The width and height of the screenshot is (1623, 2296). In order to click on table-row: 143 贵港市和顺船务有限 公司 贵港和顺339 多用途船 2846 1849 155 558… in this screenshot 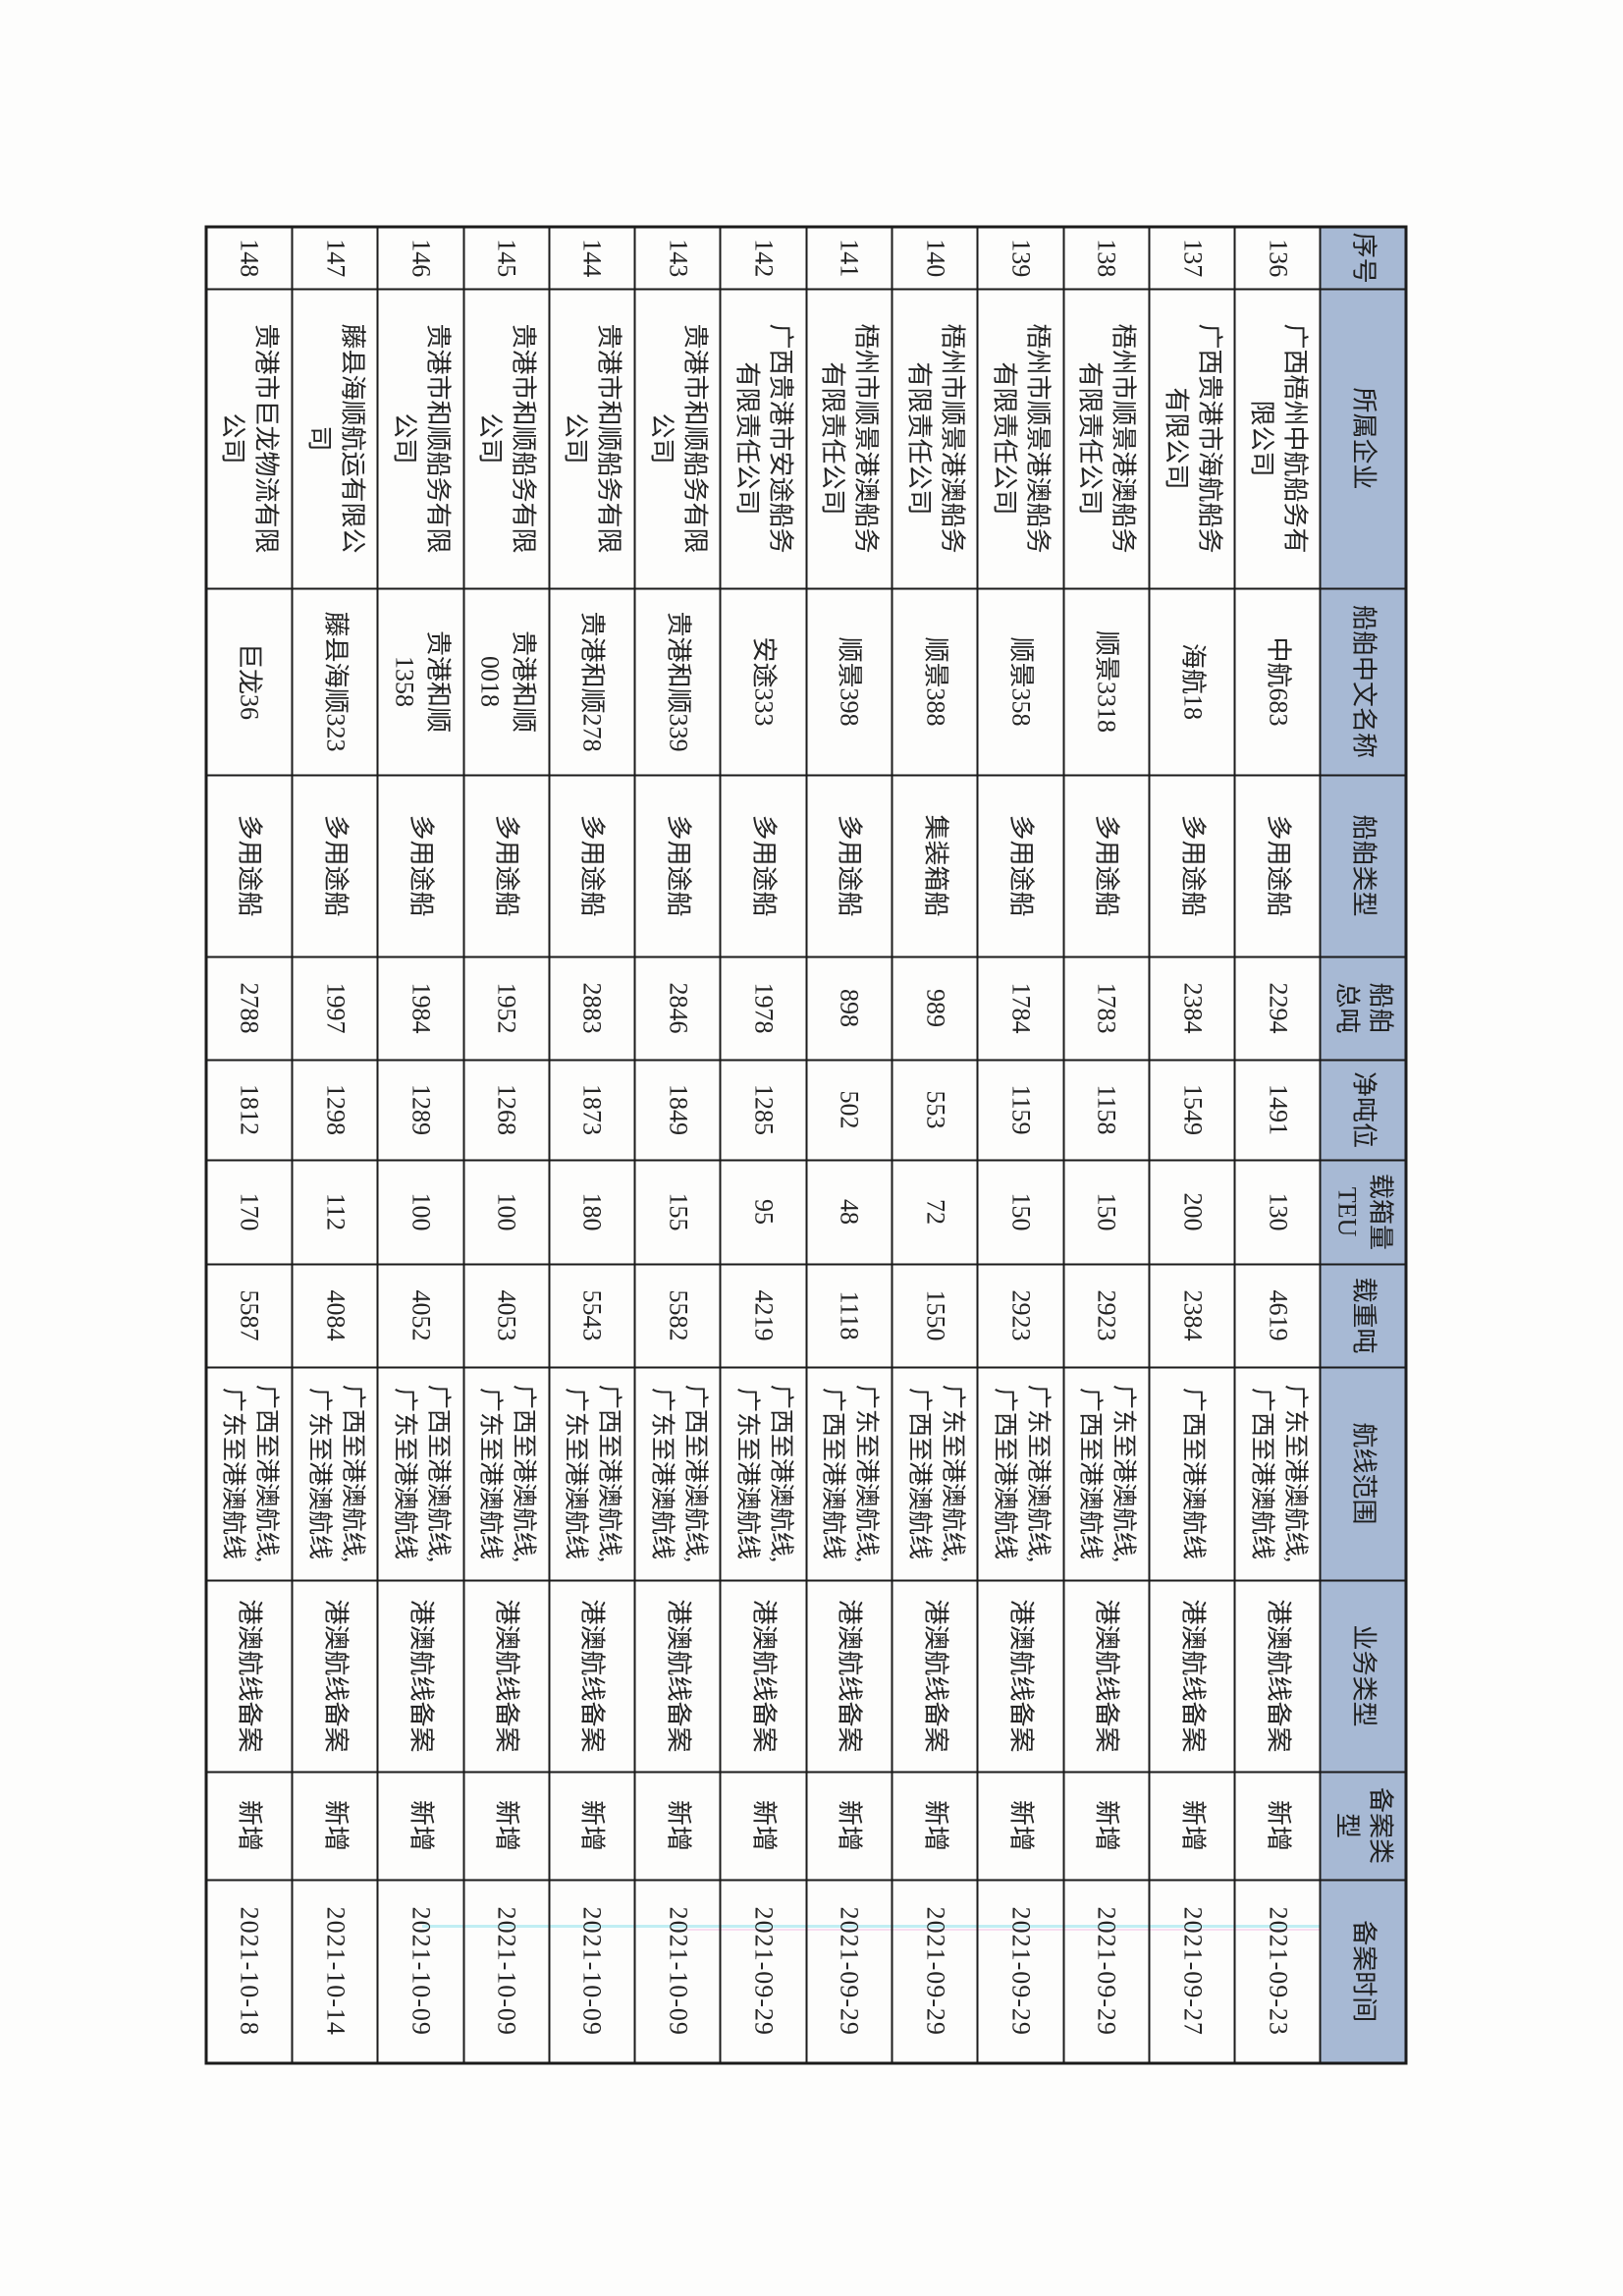, I will do `click(677, 1145)`.